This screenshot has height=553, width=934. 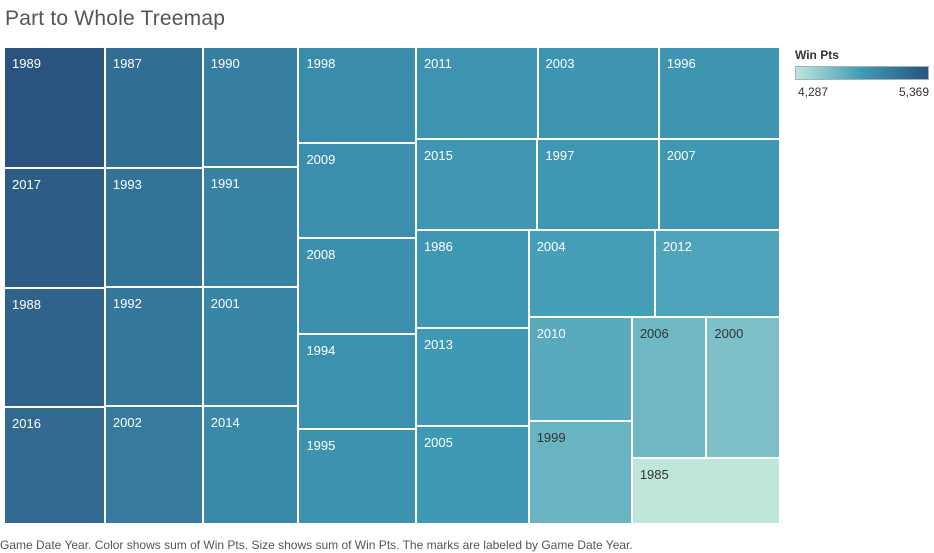 I want to click on treemap-cell-label: 2013, so click(x=438, y=345).